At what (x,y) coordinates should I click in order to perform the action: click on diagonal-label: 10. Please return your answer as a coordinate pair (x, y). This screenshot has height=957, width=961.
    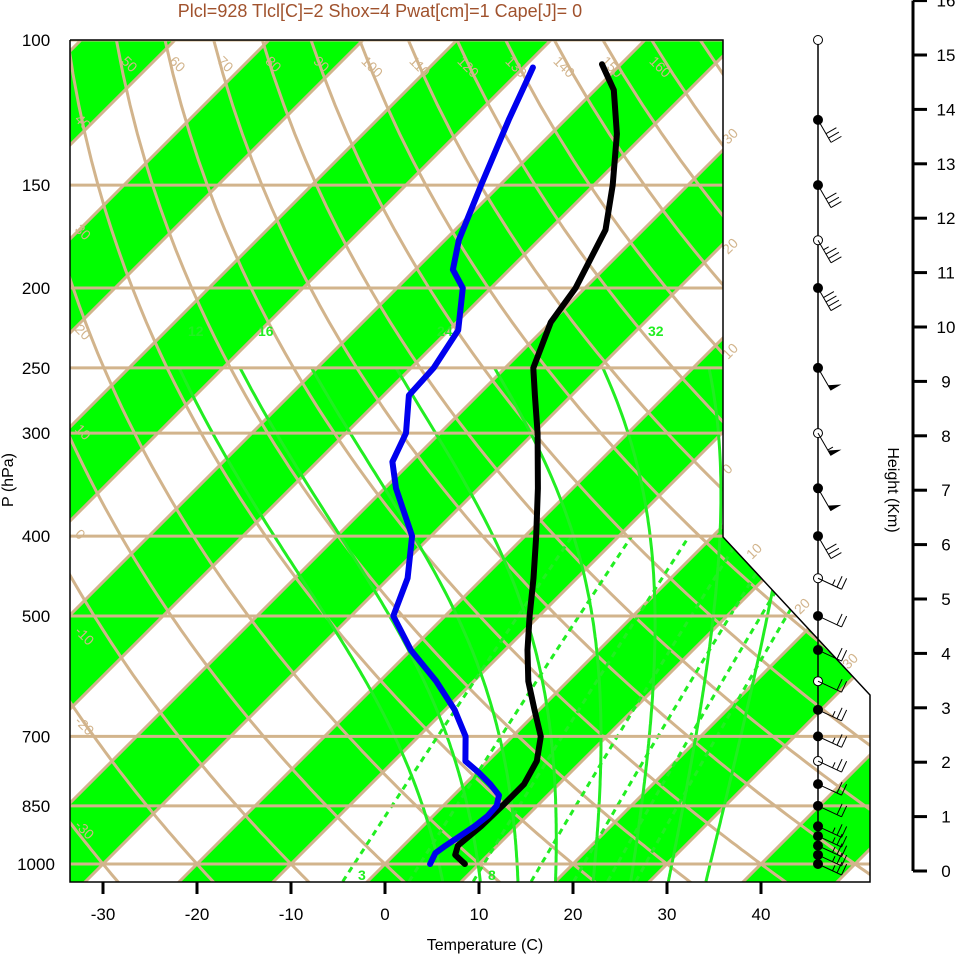
    Looking at the image, I should click on (754, 551).